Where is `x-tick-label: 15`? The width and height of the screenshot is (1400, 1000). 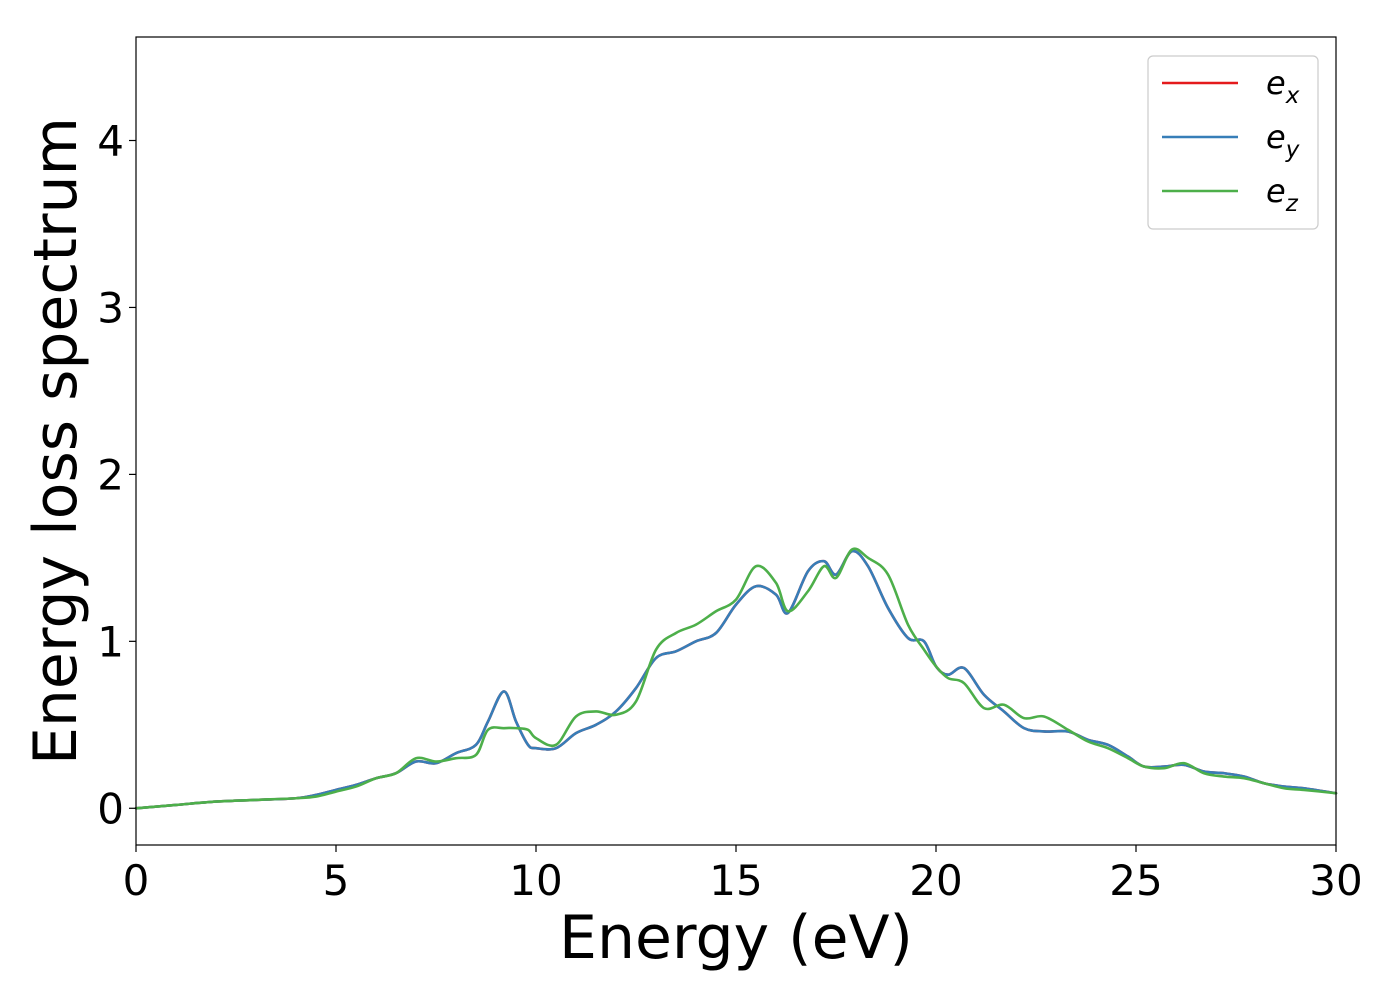 x-tick-label: 15 is located at coordinates (735, 880).